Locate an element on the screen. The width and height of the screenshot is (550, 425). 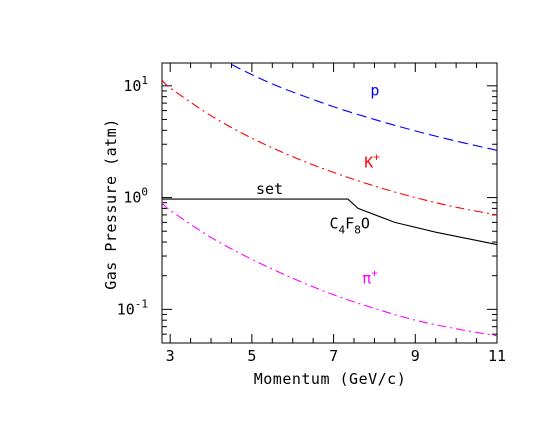
series-label-1-sup: + is located at coordinates (376, 157).